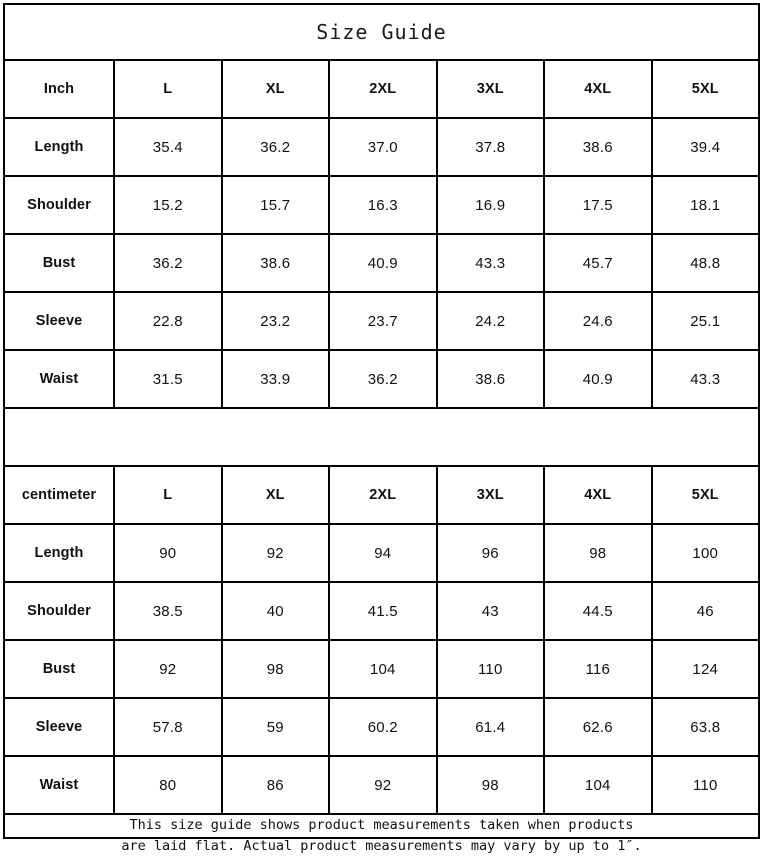  Describe the element at coordinates (169, 379) in the screenshot. I see `inch-waist-l: 31.5` at that location.